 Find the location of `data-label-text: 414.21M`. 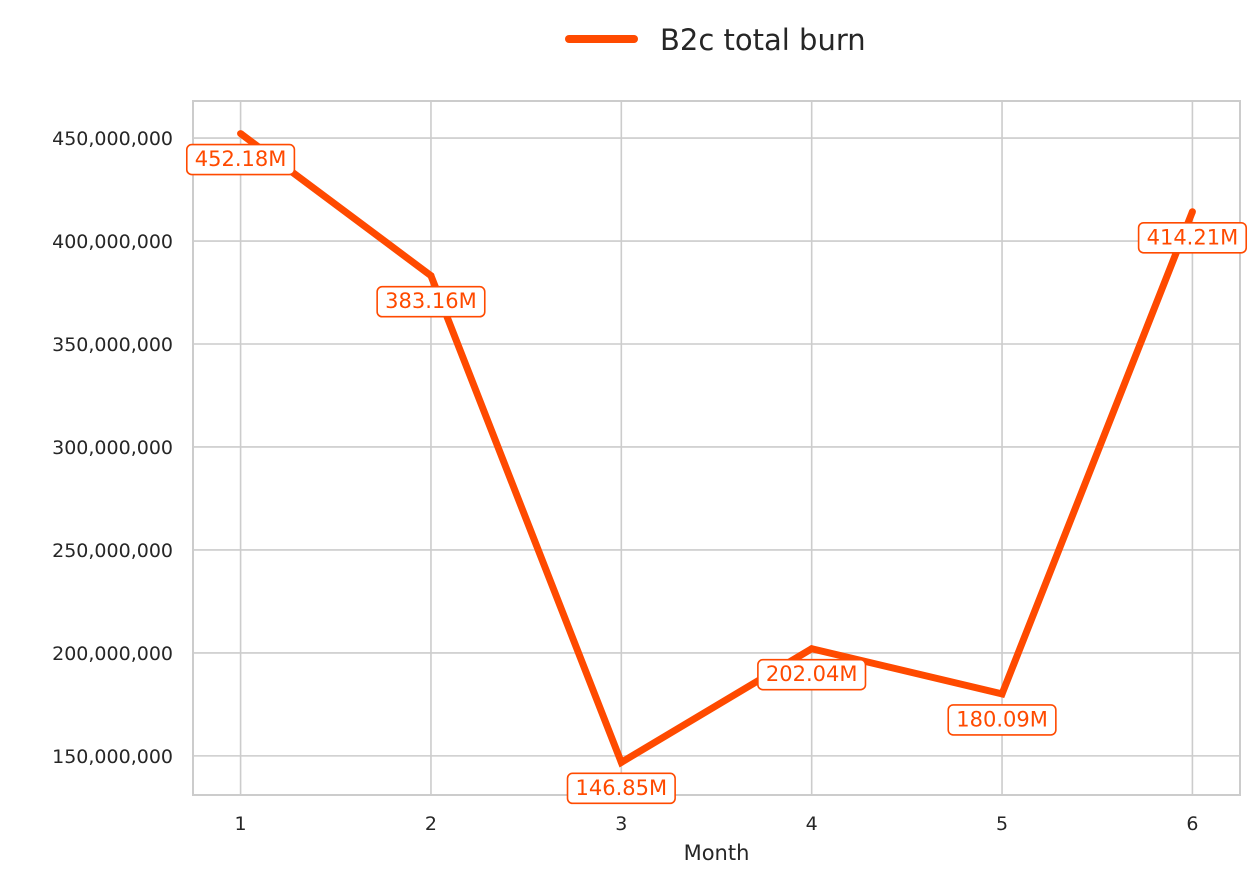

data-label-text: 414.21M is located at coordinates (1193, 237).